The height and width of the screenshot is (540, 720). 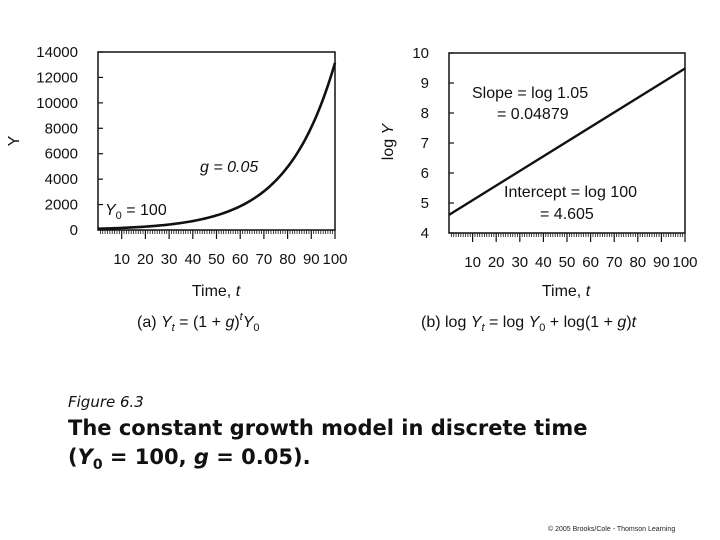 What do you see at coordinates (612, 529) in the screenshot?
I see `copyright-notice: © 2005 Brooks/Cole - Thomson Learning` at bounding box center [612, 529].